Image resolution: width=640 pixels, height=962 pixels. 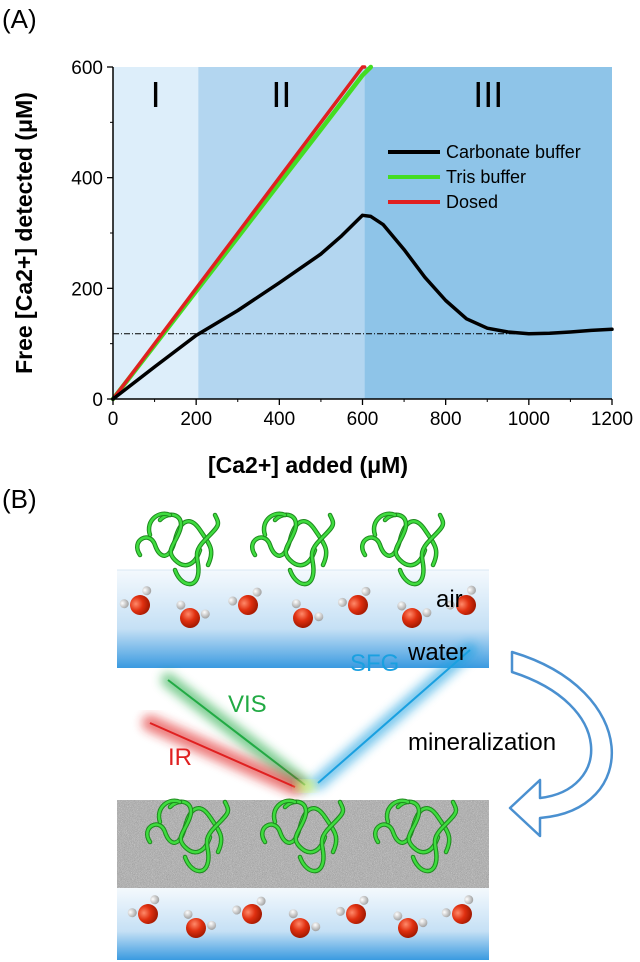 What do you see at coordinates (279, 419) in the screenshot?
I see `x-tick-label: 400` at bounding box center [279, 419].